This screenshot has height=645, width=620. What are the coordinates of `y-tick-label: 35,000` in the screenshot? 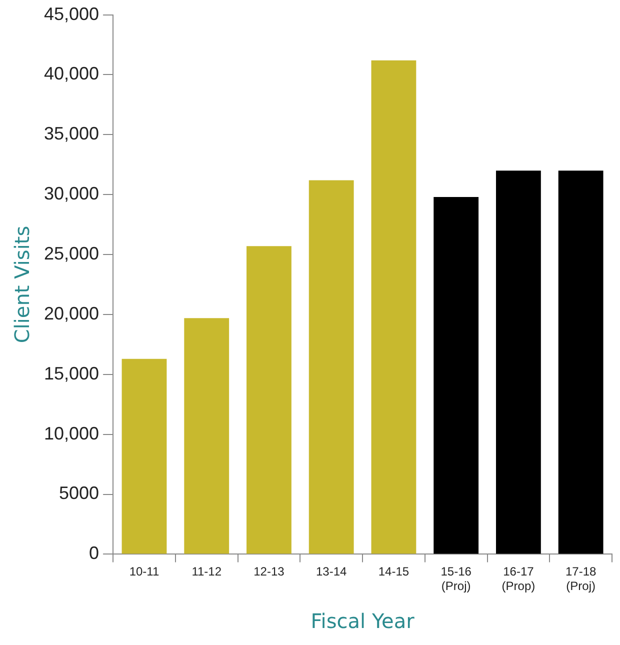 It's located at (72, 134).